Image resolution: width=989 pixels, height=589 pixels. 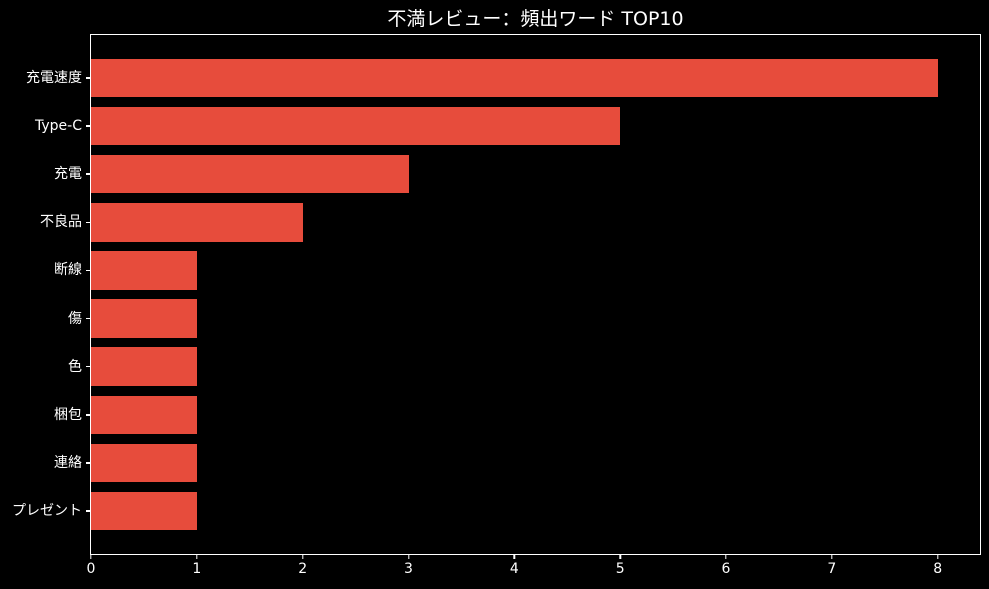 I want to click on x-tick-label: 7, so click(x=832, y=569).